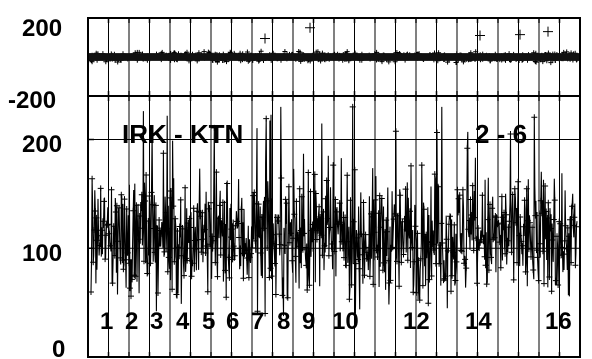  What do you see at coordinates (324, 134) in the screenshot?
I see `annotations: IRK - KTN 2 - 6` at bounding box center [324, 134].